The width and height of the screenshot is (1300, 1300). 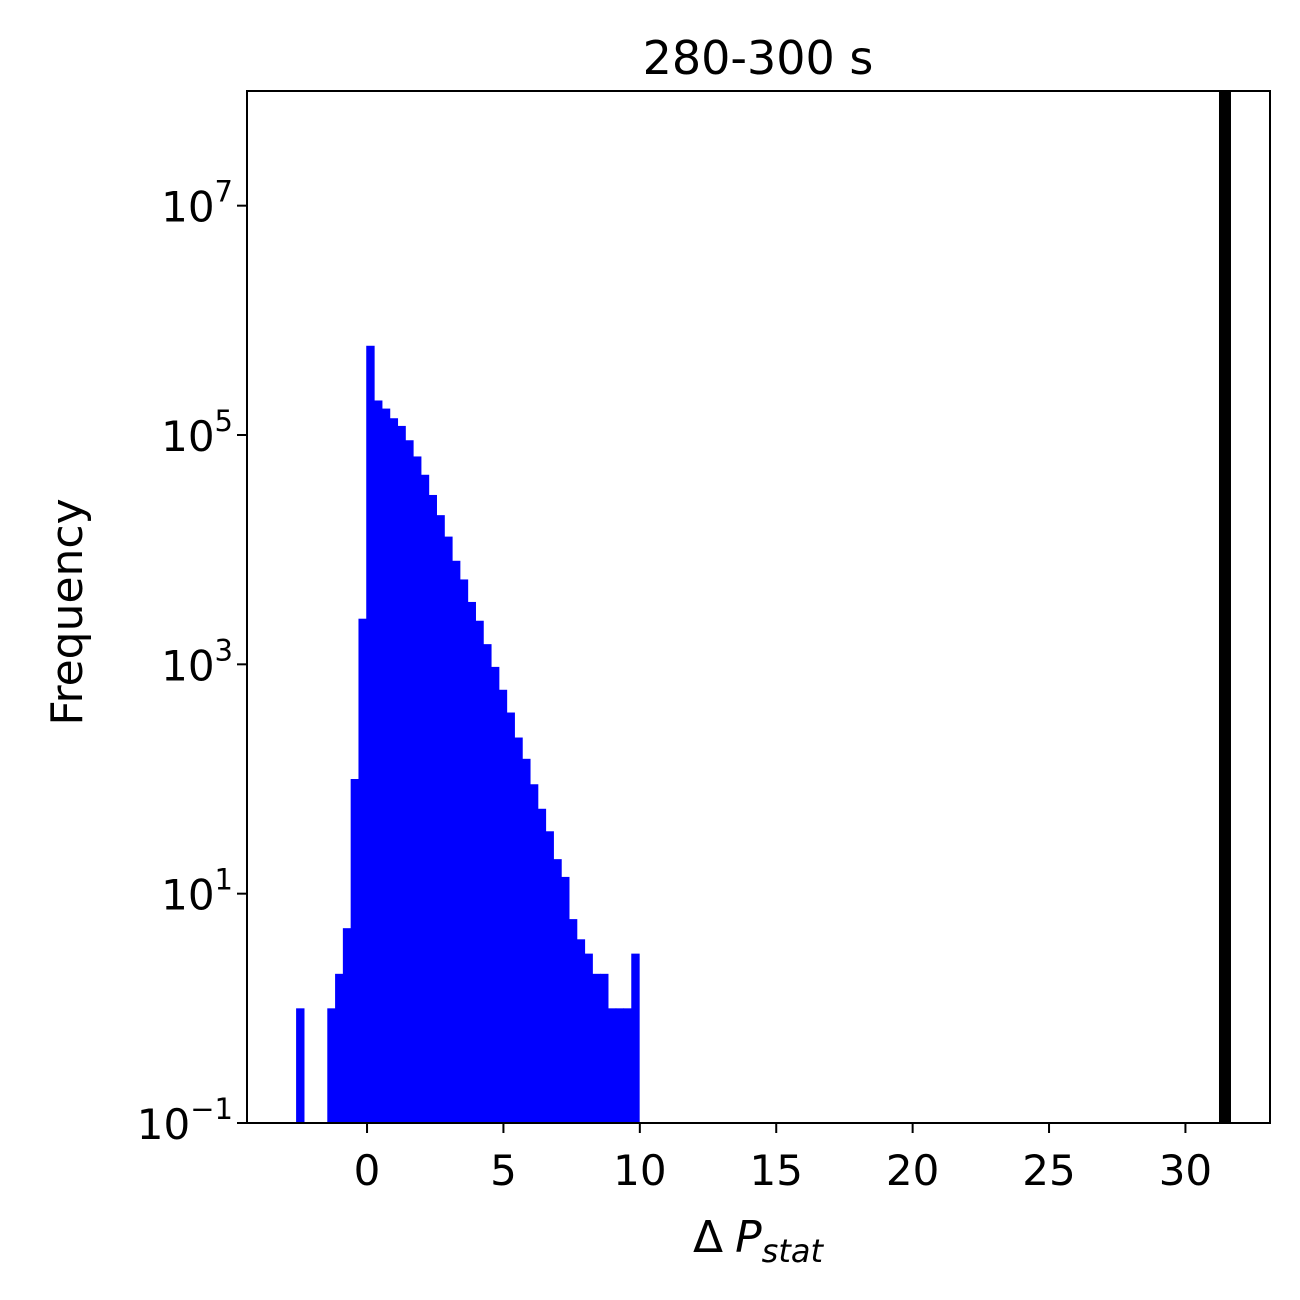 I want to click on y-tick-label: 10⁻¹, so click(x=185, y=1120).